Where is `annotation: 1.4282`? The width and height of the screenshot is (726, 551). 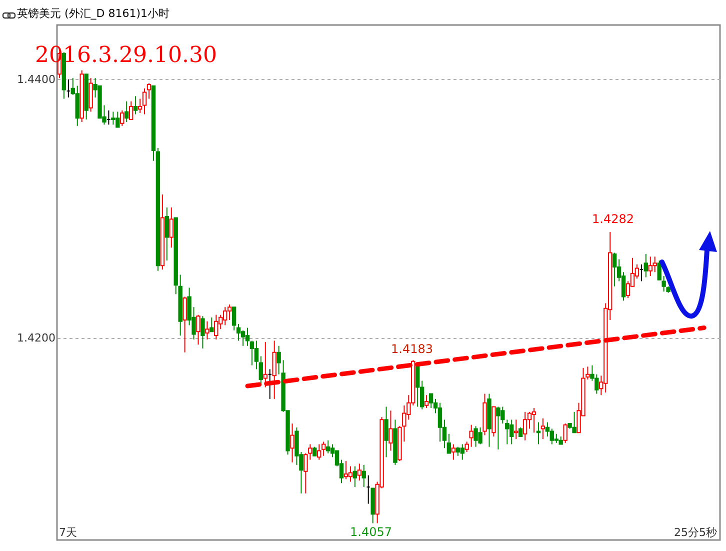
annotation: 1.4282 is located at coordinates (613, 219).